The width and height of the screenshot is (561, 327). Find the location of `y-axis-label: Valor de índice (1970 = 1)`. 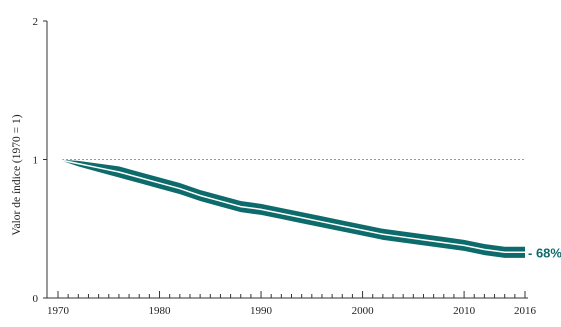

y-axis-label: Valor de índice (1970 = 1) is located at coordinates (17, 174).